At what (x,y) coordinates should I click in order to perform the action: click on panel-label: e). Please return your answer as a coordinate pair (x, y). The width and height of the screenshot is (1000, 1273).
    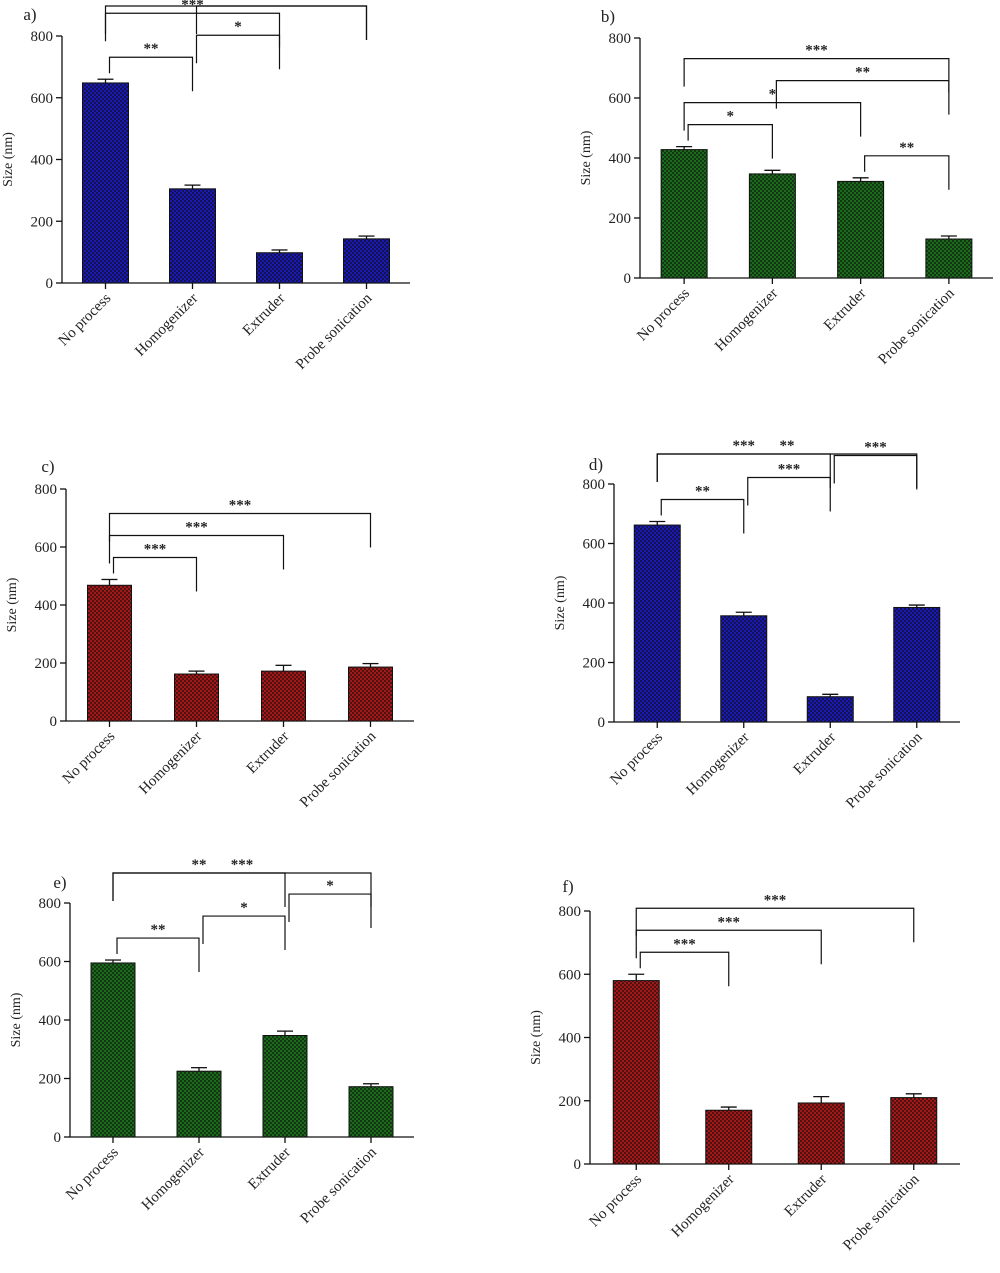
    Looking at the image, I should click on (59, 882).